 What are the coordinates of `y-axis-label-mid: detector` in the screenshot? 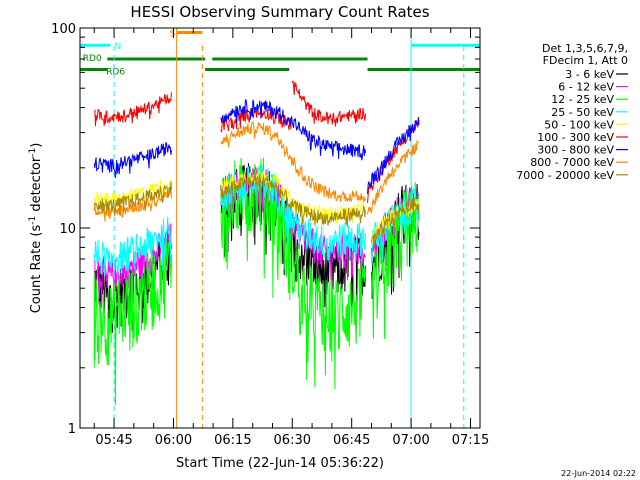 It's located at (36, 186).